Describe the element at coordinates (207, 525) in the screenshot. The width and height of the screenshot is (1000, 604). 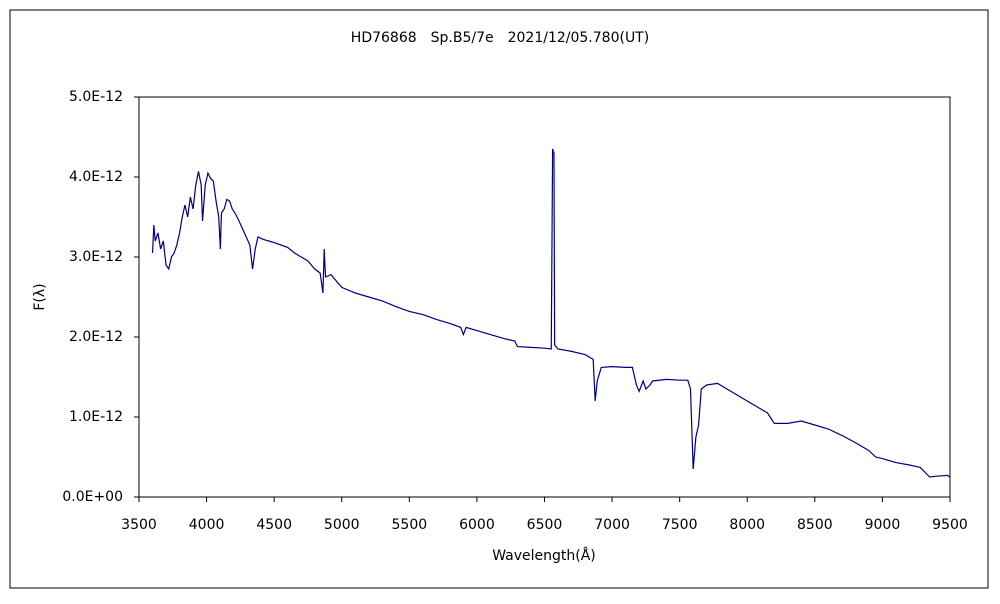
I see `x-tick-label: 4000` at that location.